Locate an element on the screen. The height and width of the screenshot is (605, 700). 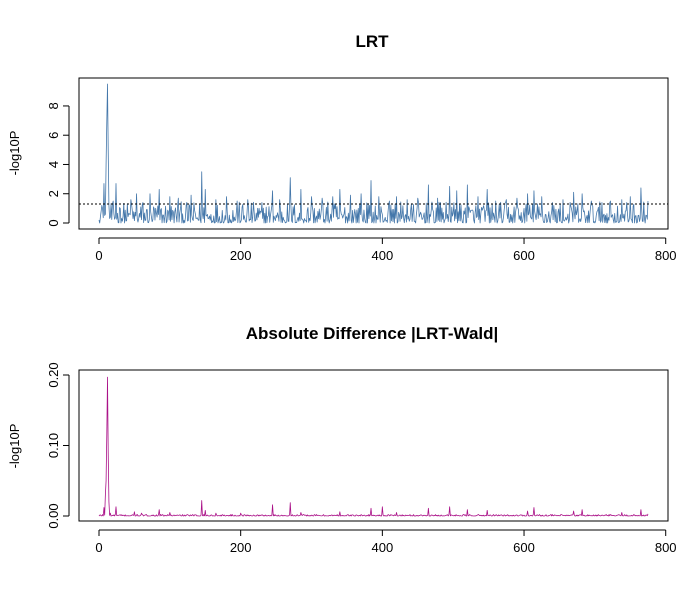
y-tick-label: 6 is located at coordinates (53, 135).